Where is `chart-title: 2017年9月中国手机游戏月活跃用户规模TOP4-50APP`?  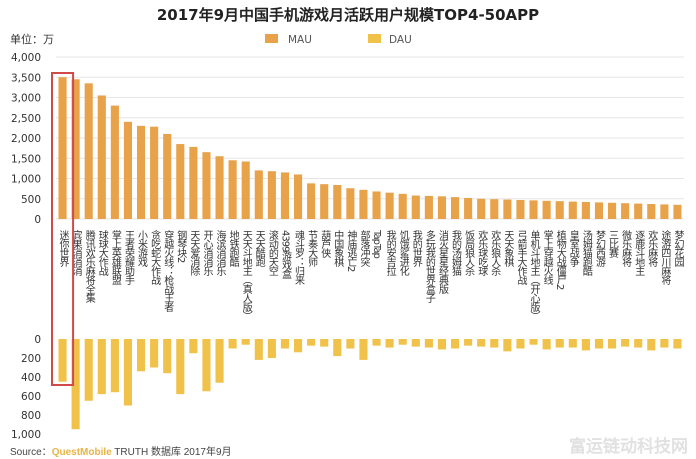 chart-title: 2017年9月中国手机游戏月活跃用户规模TOP4-50APP is located at coordinates (348, 15).